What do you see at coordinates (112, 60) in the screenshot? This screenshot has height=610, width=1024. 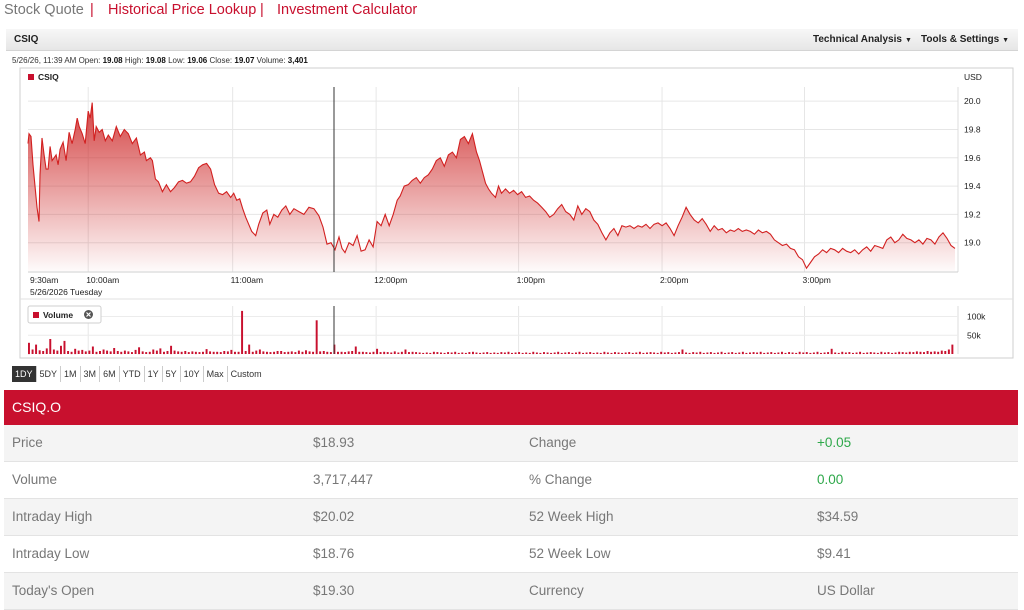 I see `open-value: 19.08` at bounding box center [112, 60].